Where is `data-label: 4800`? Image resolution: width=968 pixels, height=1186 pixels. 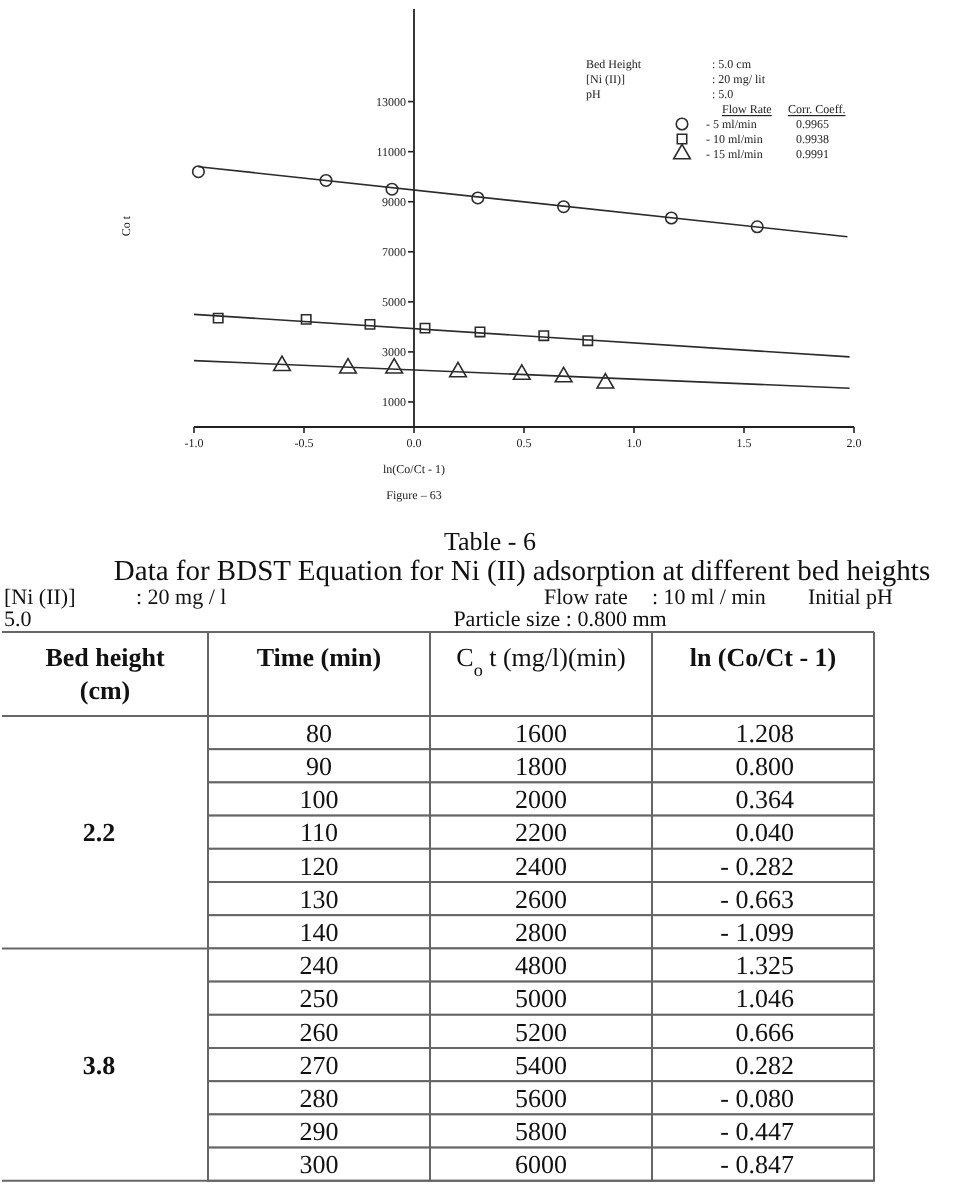
data-label: 4800 is located at coordinates (541, 965).